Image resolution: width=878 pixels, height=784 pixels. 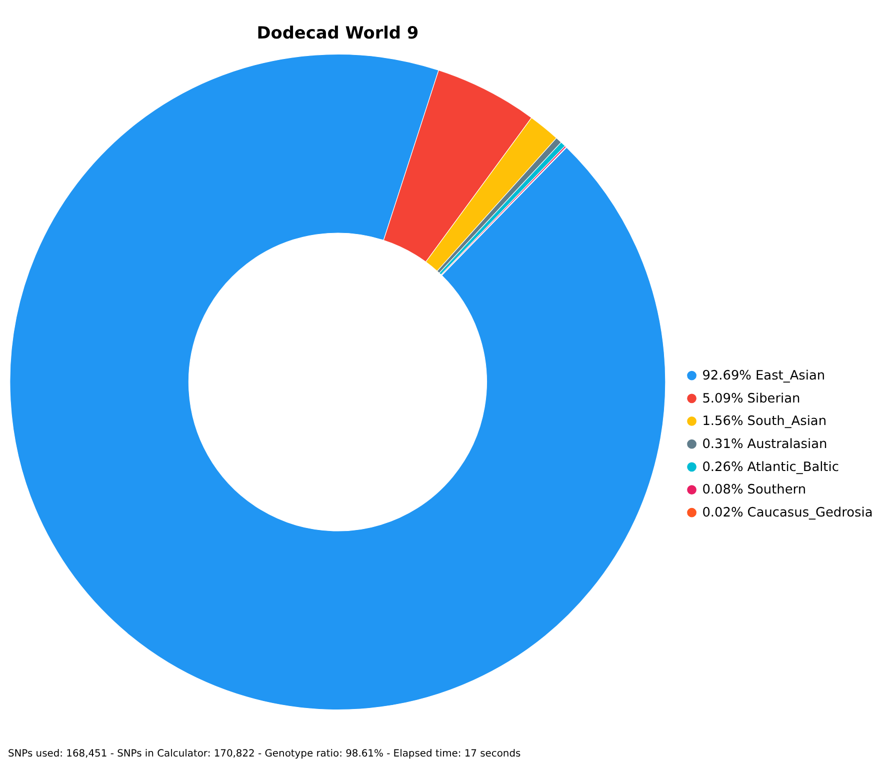 What do you see at coordinates (770, 467) in the screenshot?
I see `legend-label: 0.26% Atlantic_Baltic` at bounding box center [770, 467].